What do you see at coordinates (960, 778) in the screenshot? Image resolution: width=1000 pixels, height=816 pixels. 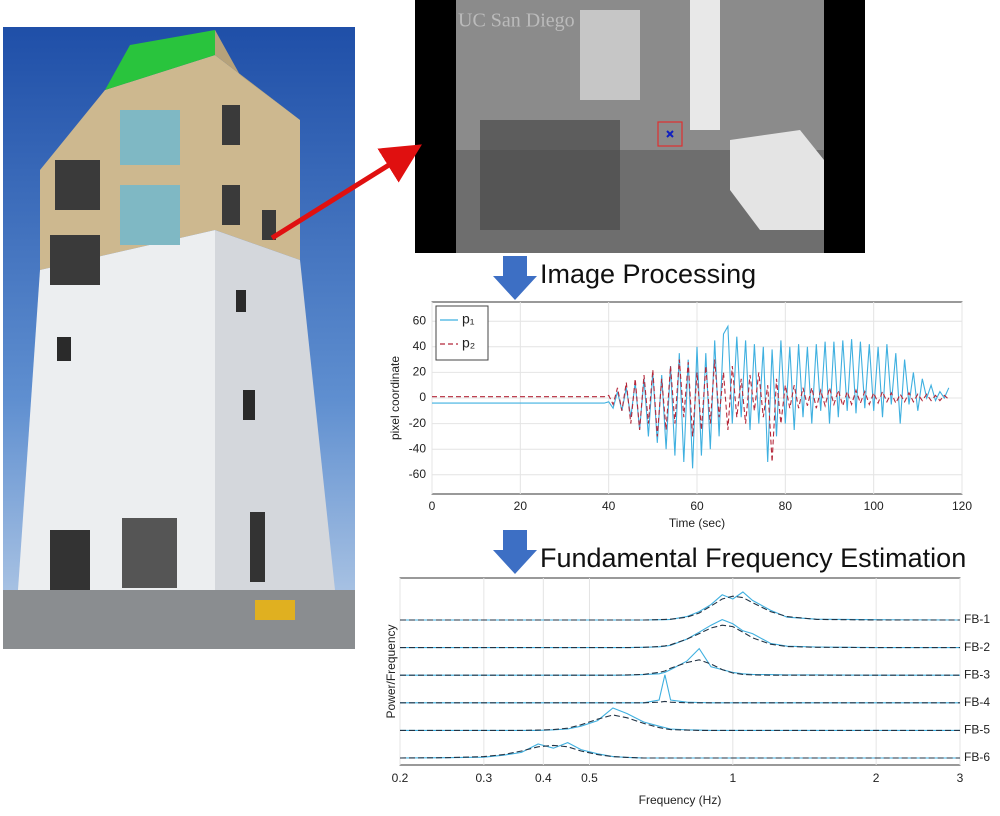 I see `x-tick-label: 3` at bounding box center [960, 778].